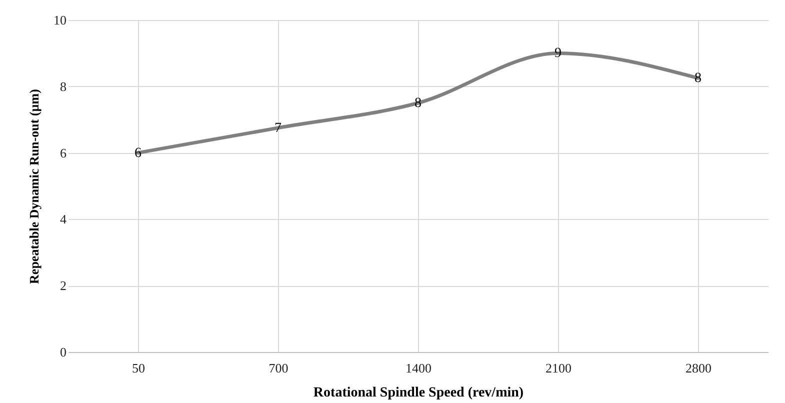  Describe the element at coordinates (698, 78) in the screenshot. I see `data-label: 8` at that location.